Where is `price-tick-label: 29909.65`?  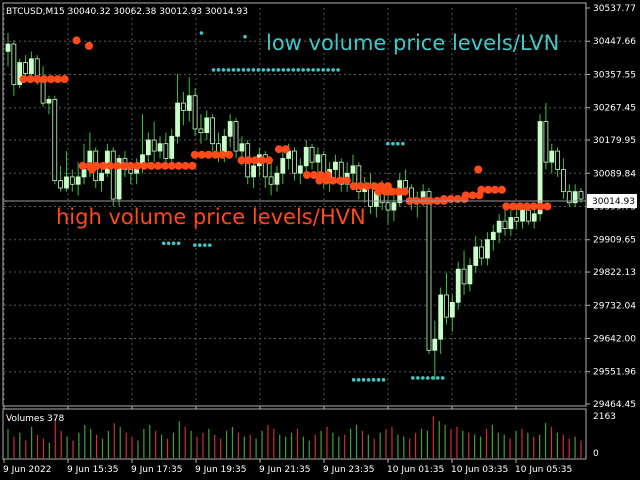
price-tick-label: 29909.65 is located at coordinates (614, 241).